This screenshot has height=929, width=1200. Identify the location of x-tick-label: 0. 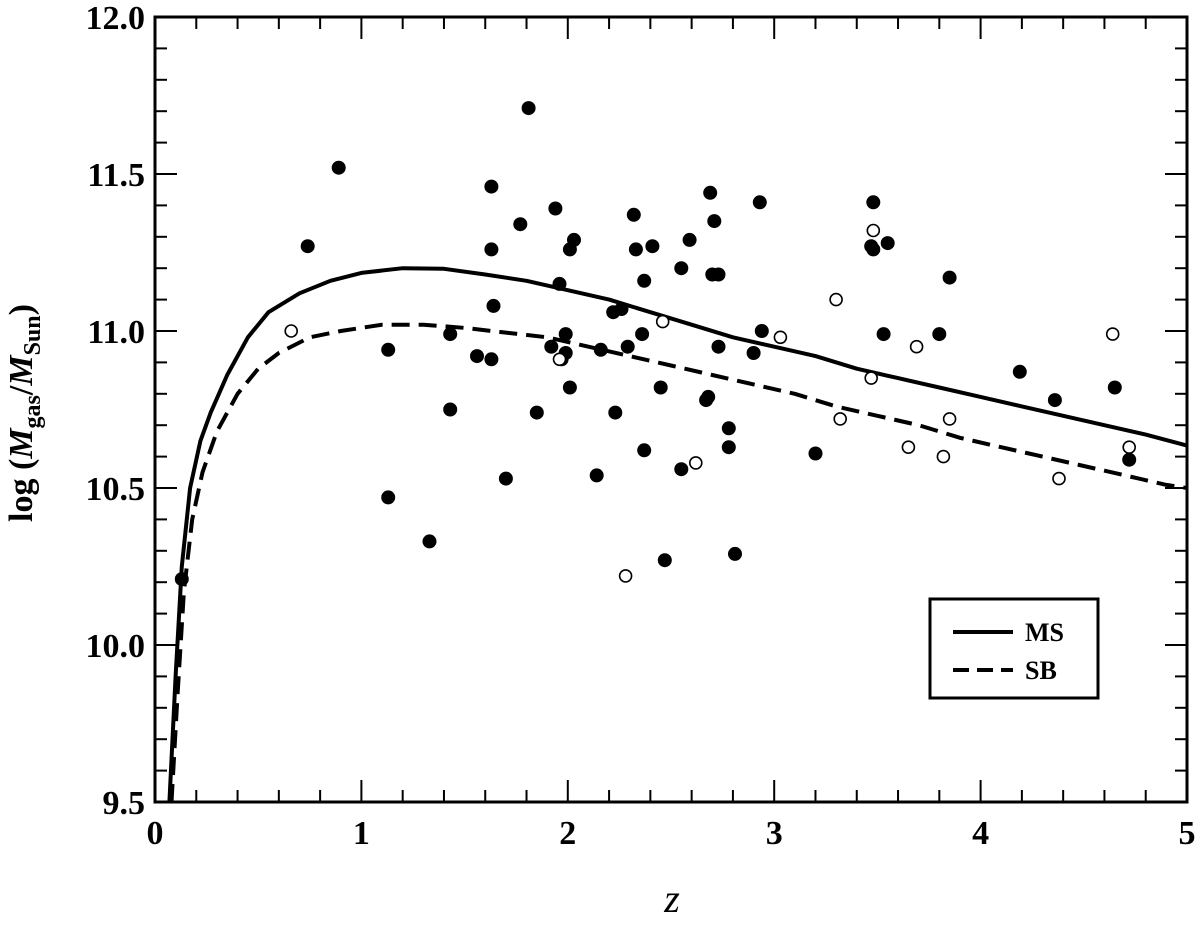
(155, 833).